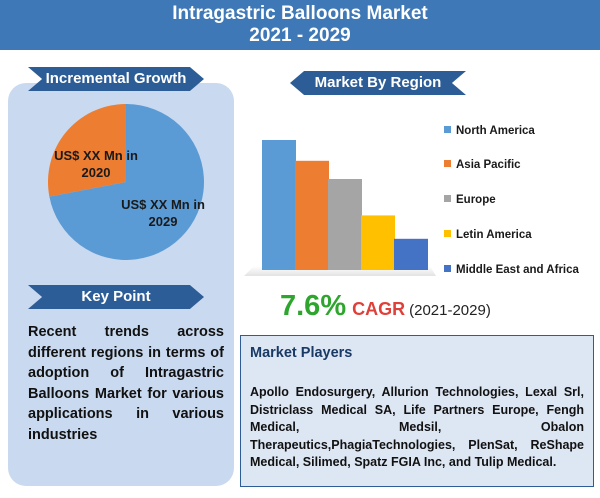 The width and height of the screenshot is (600, 498). Describe the element at coordinates (116, 79) in the screenshot. I see `incremental-growth-ribbon: Incremental Growth` at that location.